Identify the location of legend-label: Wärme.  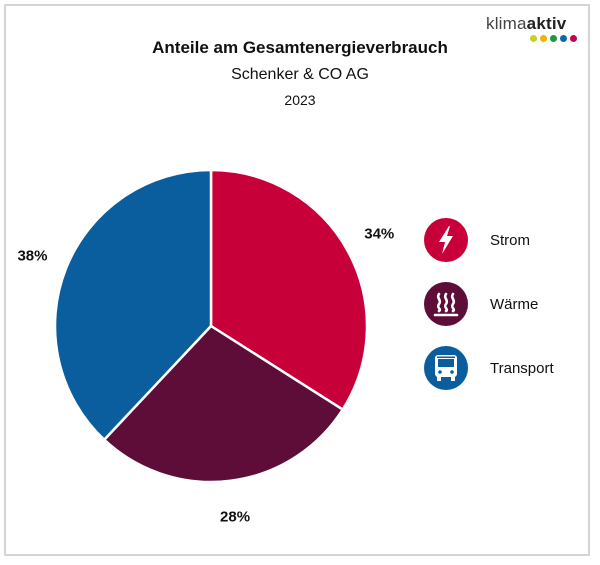
(514, 304).